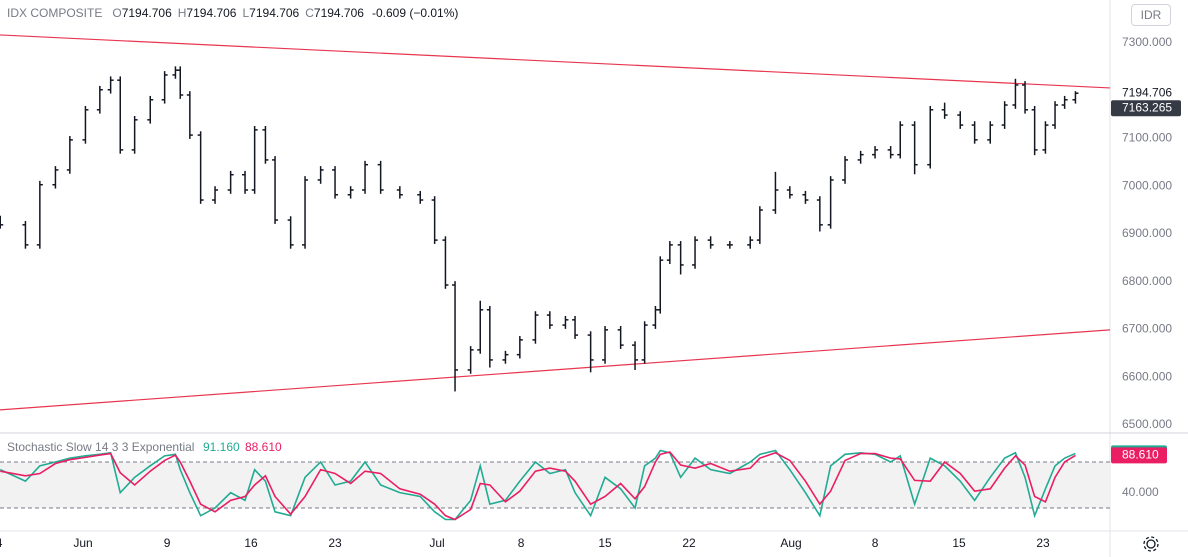 The height and width of the screenshot is (557, 1188). What do you see at coordinates (1147, 281) in the screenshot?
I see `y-tick-label: 6800.000` at bounding box center [1147, 281].